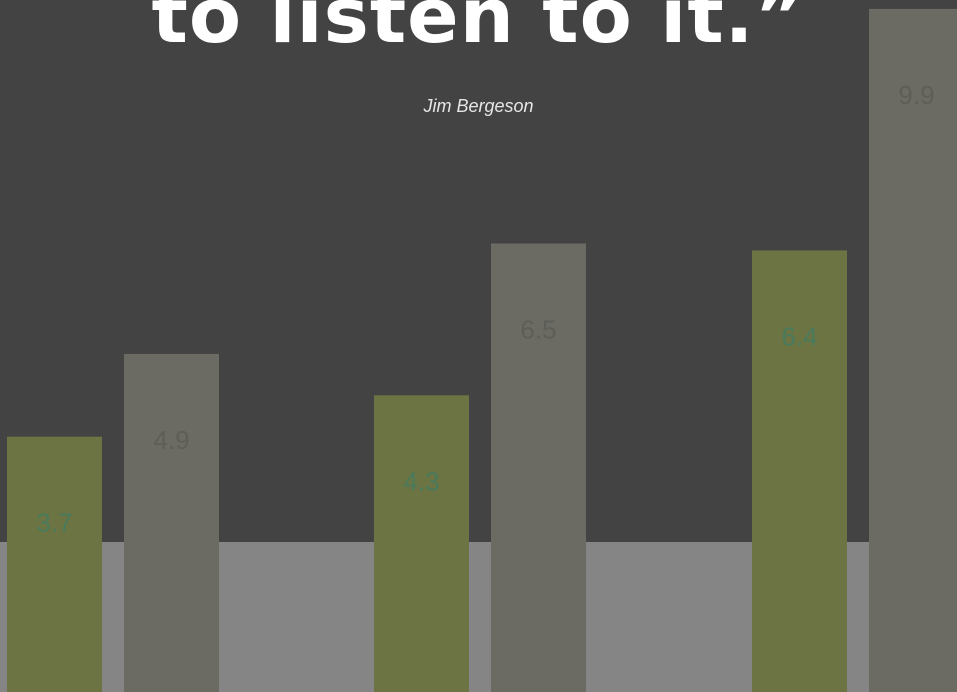 The width and height of the screenshot is (957, 692). Describe the element at coordinates (916, 95) in the screenshot. I see `bar-value-label: 9.9` at that location.